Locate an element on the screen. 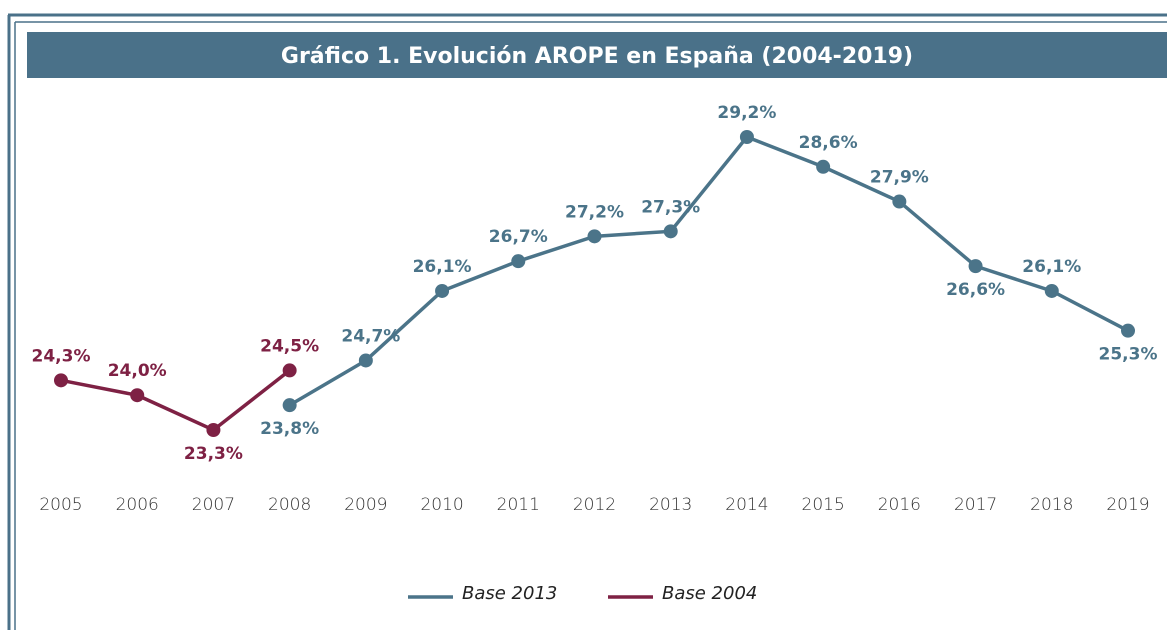 This screenshot has height=630, width=1167. legend-label: Base 2004 is located at coordinates (709, 593).